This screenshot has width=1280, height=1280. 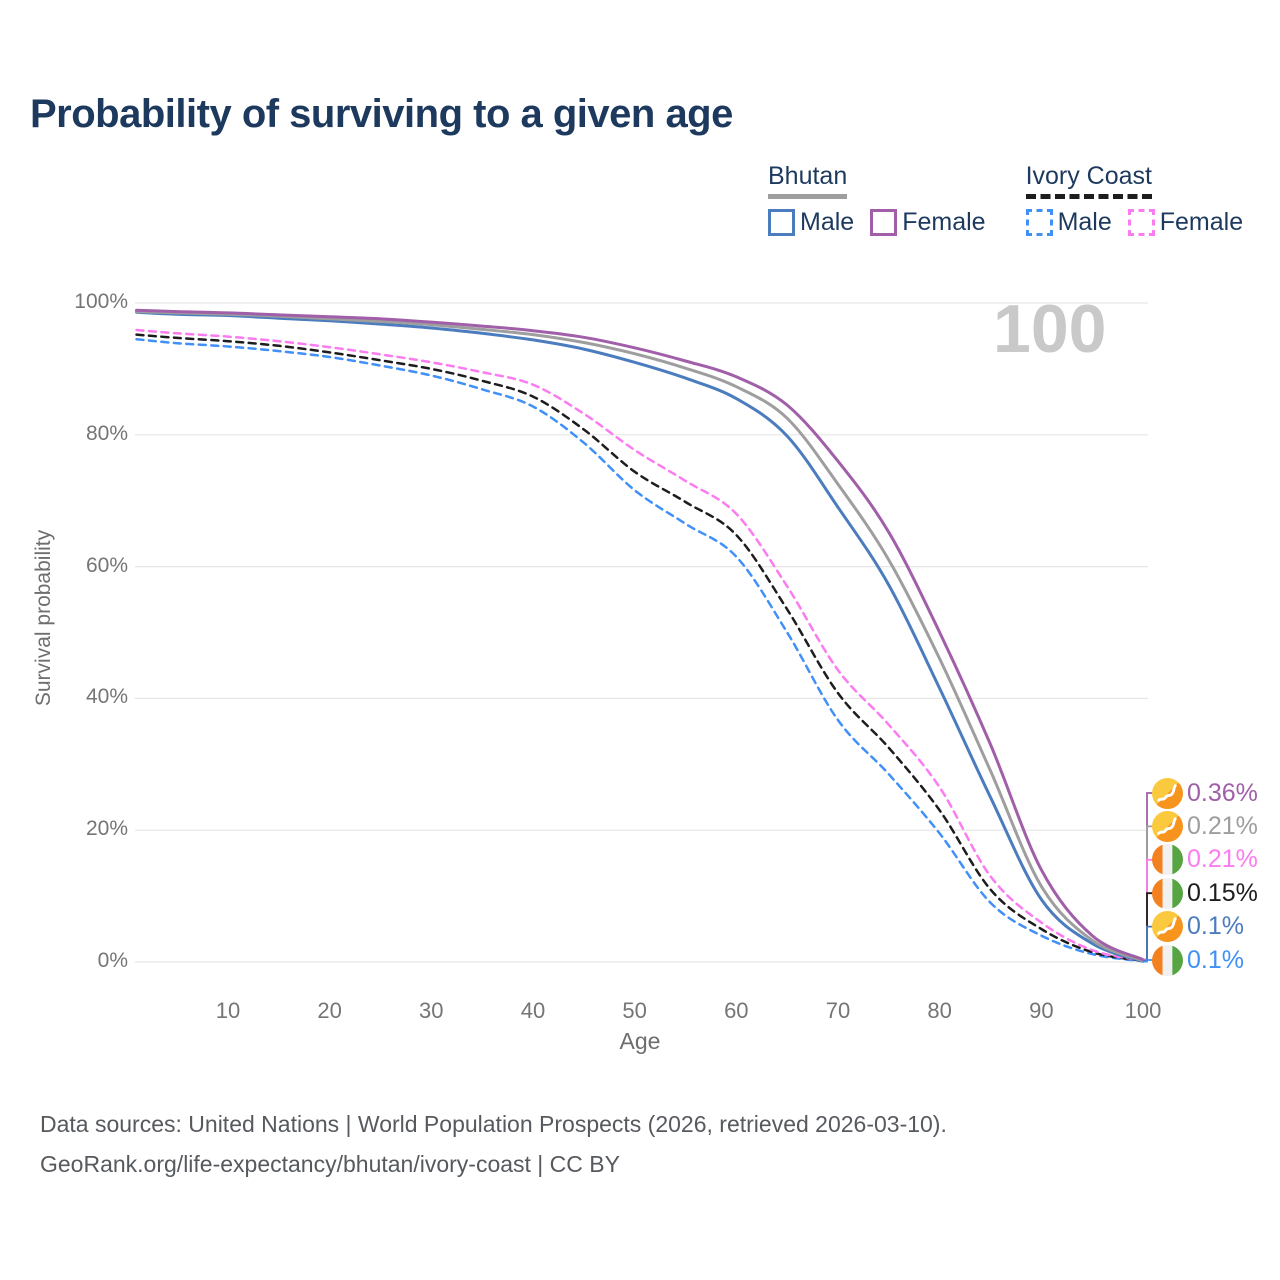 I want to click on legend-item-ivory-coast-female: Female, so click(x=1185, y=222).